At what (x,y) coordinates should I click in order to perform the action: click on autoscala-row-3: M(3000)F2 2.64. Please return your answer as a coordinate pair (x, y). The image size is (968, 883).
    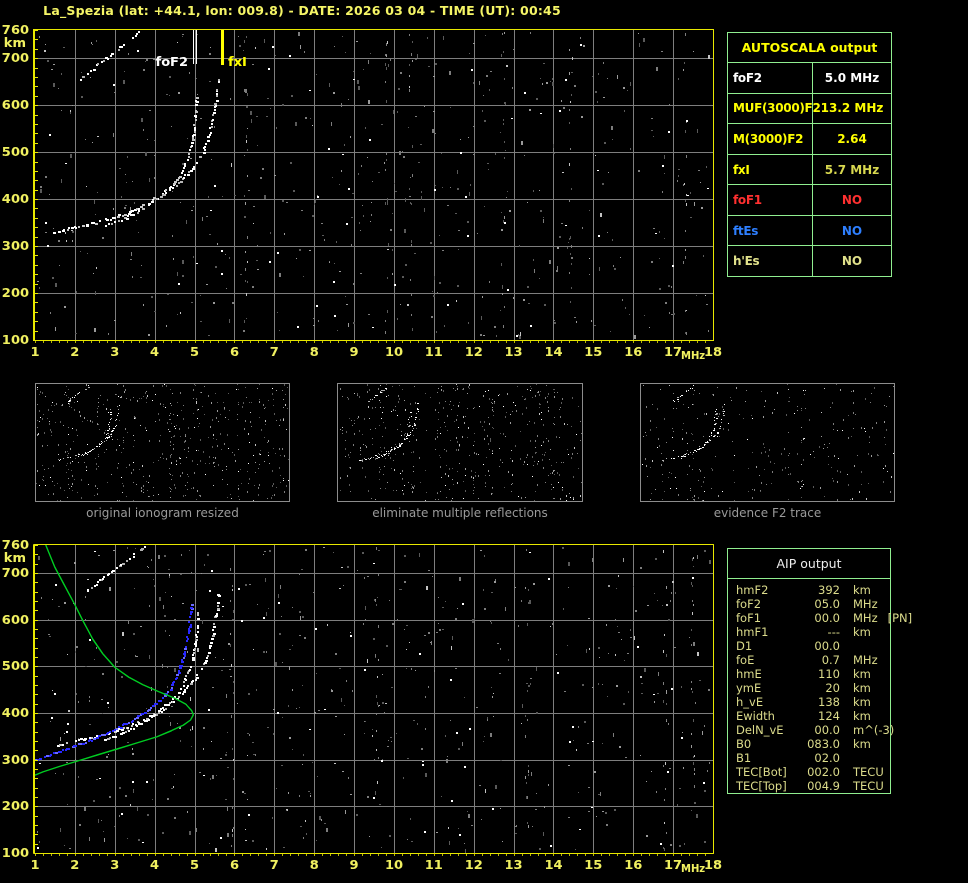
    Looking at the image, I should click on (809, 139).